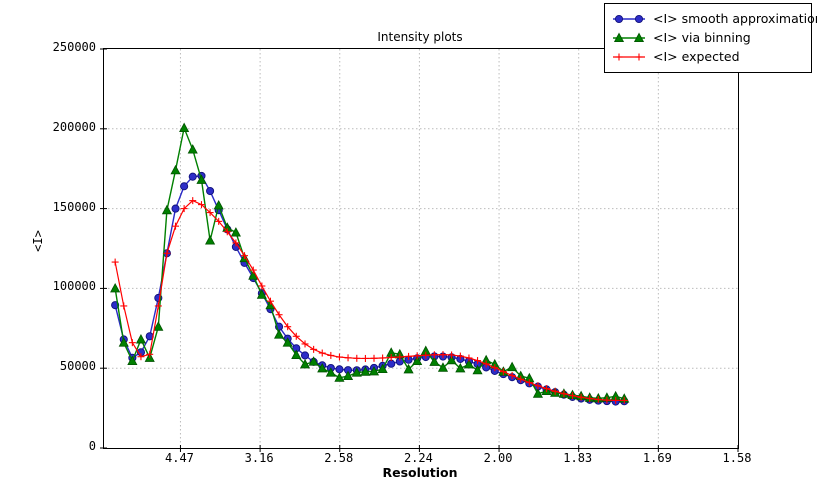 The image size is (817, 492). What do you see at coordinates (702, 37) in the screenshot?
I see `legend-entry-label: <I> via binning` at bounding box center [702, 37].